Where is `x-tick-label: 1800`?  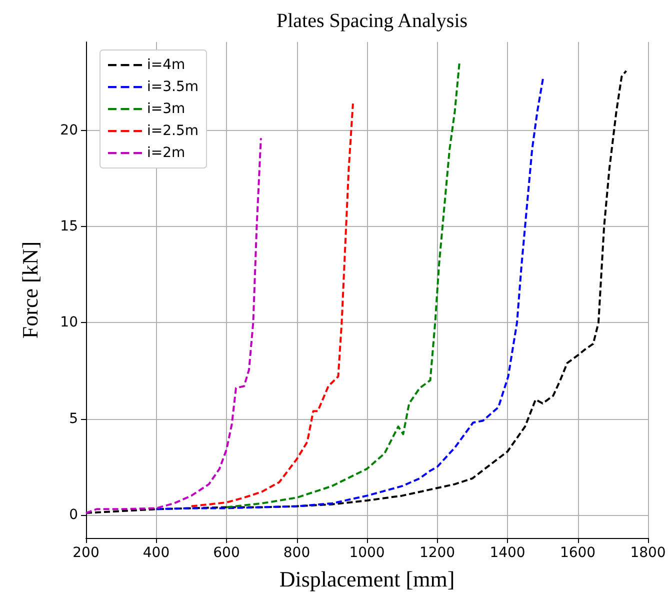
x-tick-label: 1800 is located at coordinates (648, 553).